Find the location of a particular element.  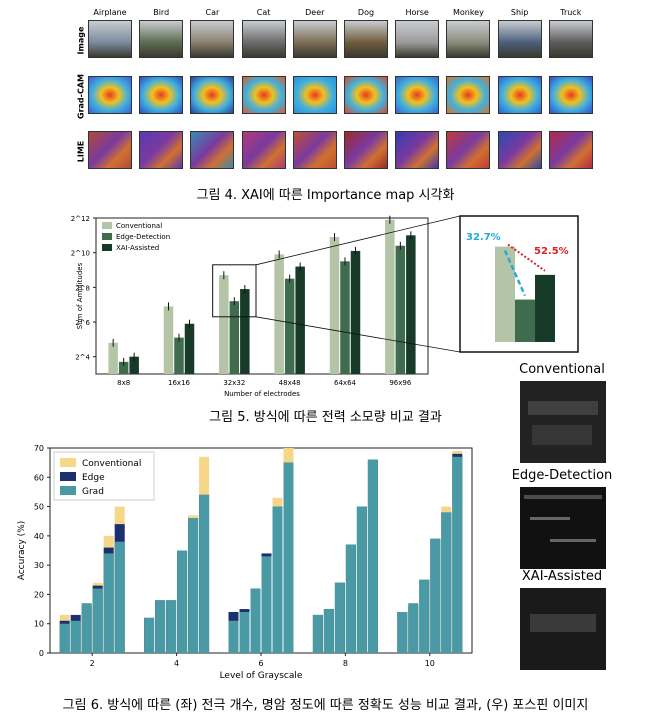

fig6-ytick-label: 60 is located at coordinates (39, 477).